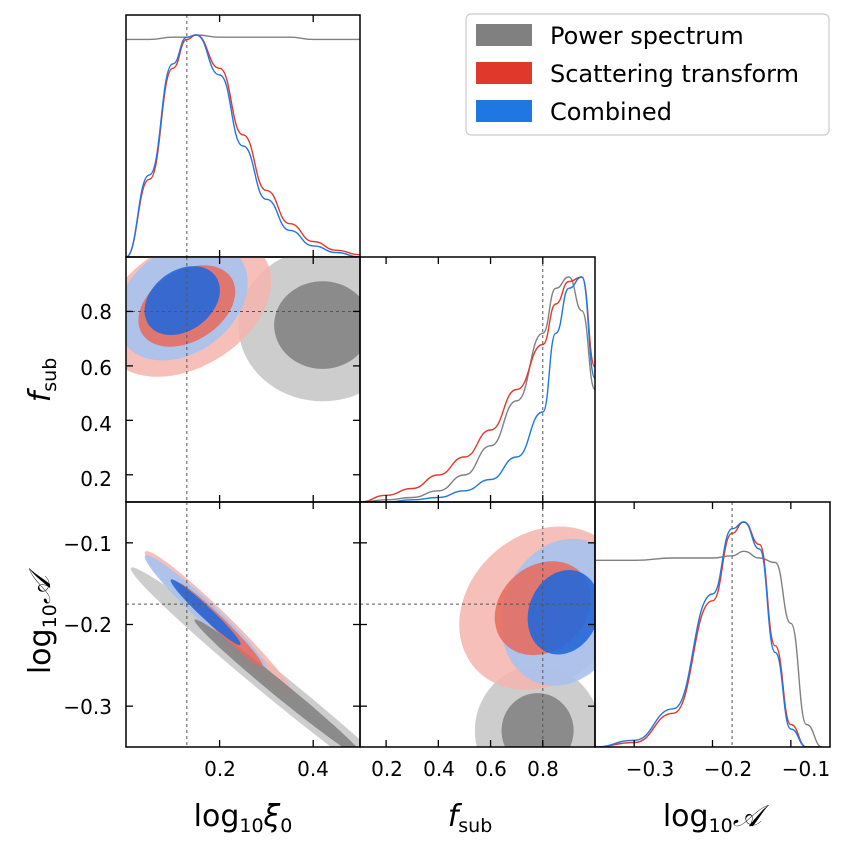  What do you see at coordinates (504, 73) in the screenshot?
I see `legend-swatch-scattering-transform` at bounding box center [504, 73].